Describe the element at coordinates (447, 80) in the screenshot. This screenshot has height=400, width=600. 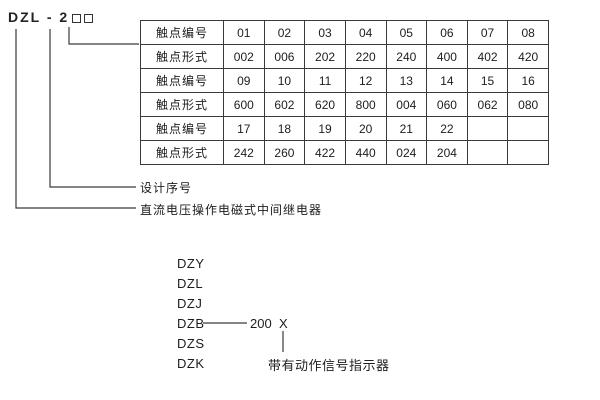
I see `table-cell: 14` at that location.